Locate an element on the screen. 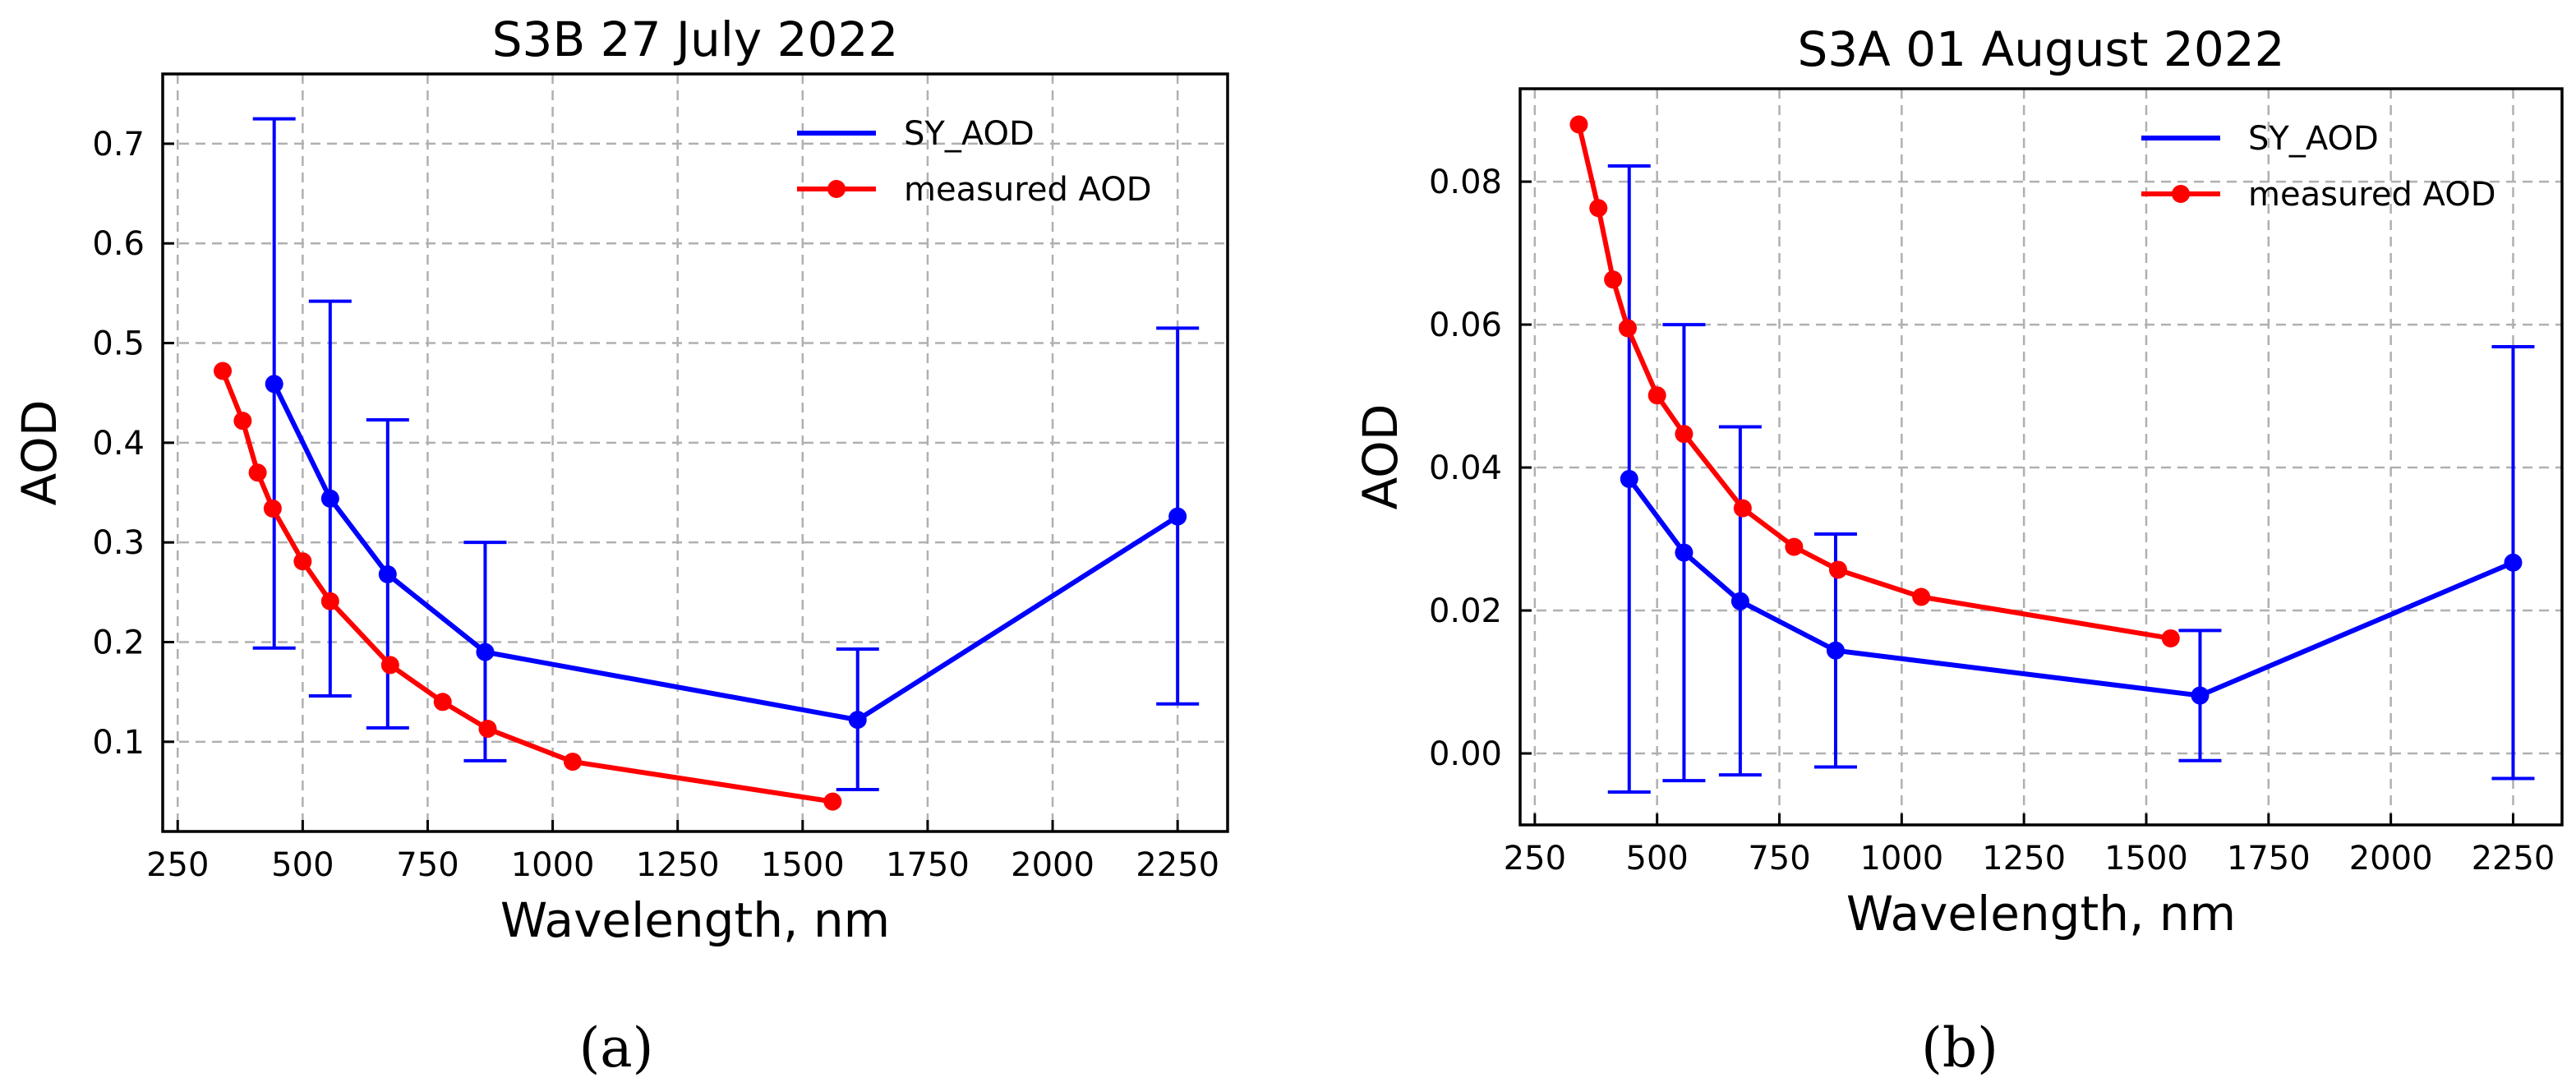  y-tick-label: 0.3 is located at coordinates (118, 543).